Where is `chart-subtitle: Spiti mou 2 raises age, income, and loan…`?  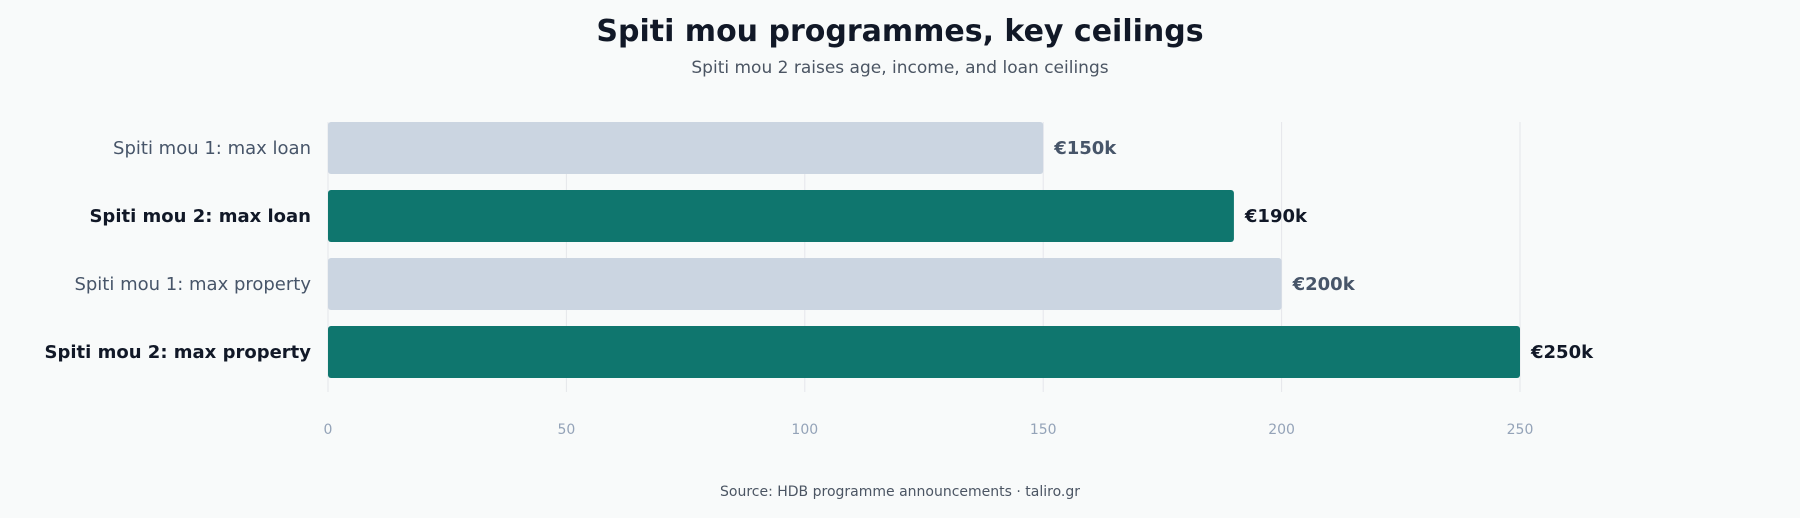 chart-subtitle: Spiti mou 2 raises age, income, and loan… is located at coordinates (900, 68).